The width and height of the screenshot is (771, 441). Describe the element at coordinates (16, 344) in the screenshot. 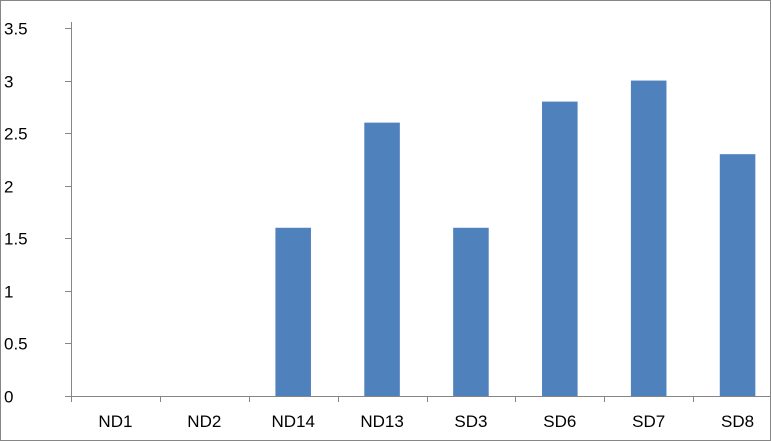

I see `y-tick-label: 0.5` at that location.